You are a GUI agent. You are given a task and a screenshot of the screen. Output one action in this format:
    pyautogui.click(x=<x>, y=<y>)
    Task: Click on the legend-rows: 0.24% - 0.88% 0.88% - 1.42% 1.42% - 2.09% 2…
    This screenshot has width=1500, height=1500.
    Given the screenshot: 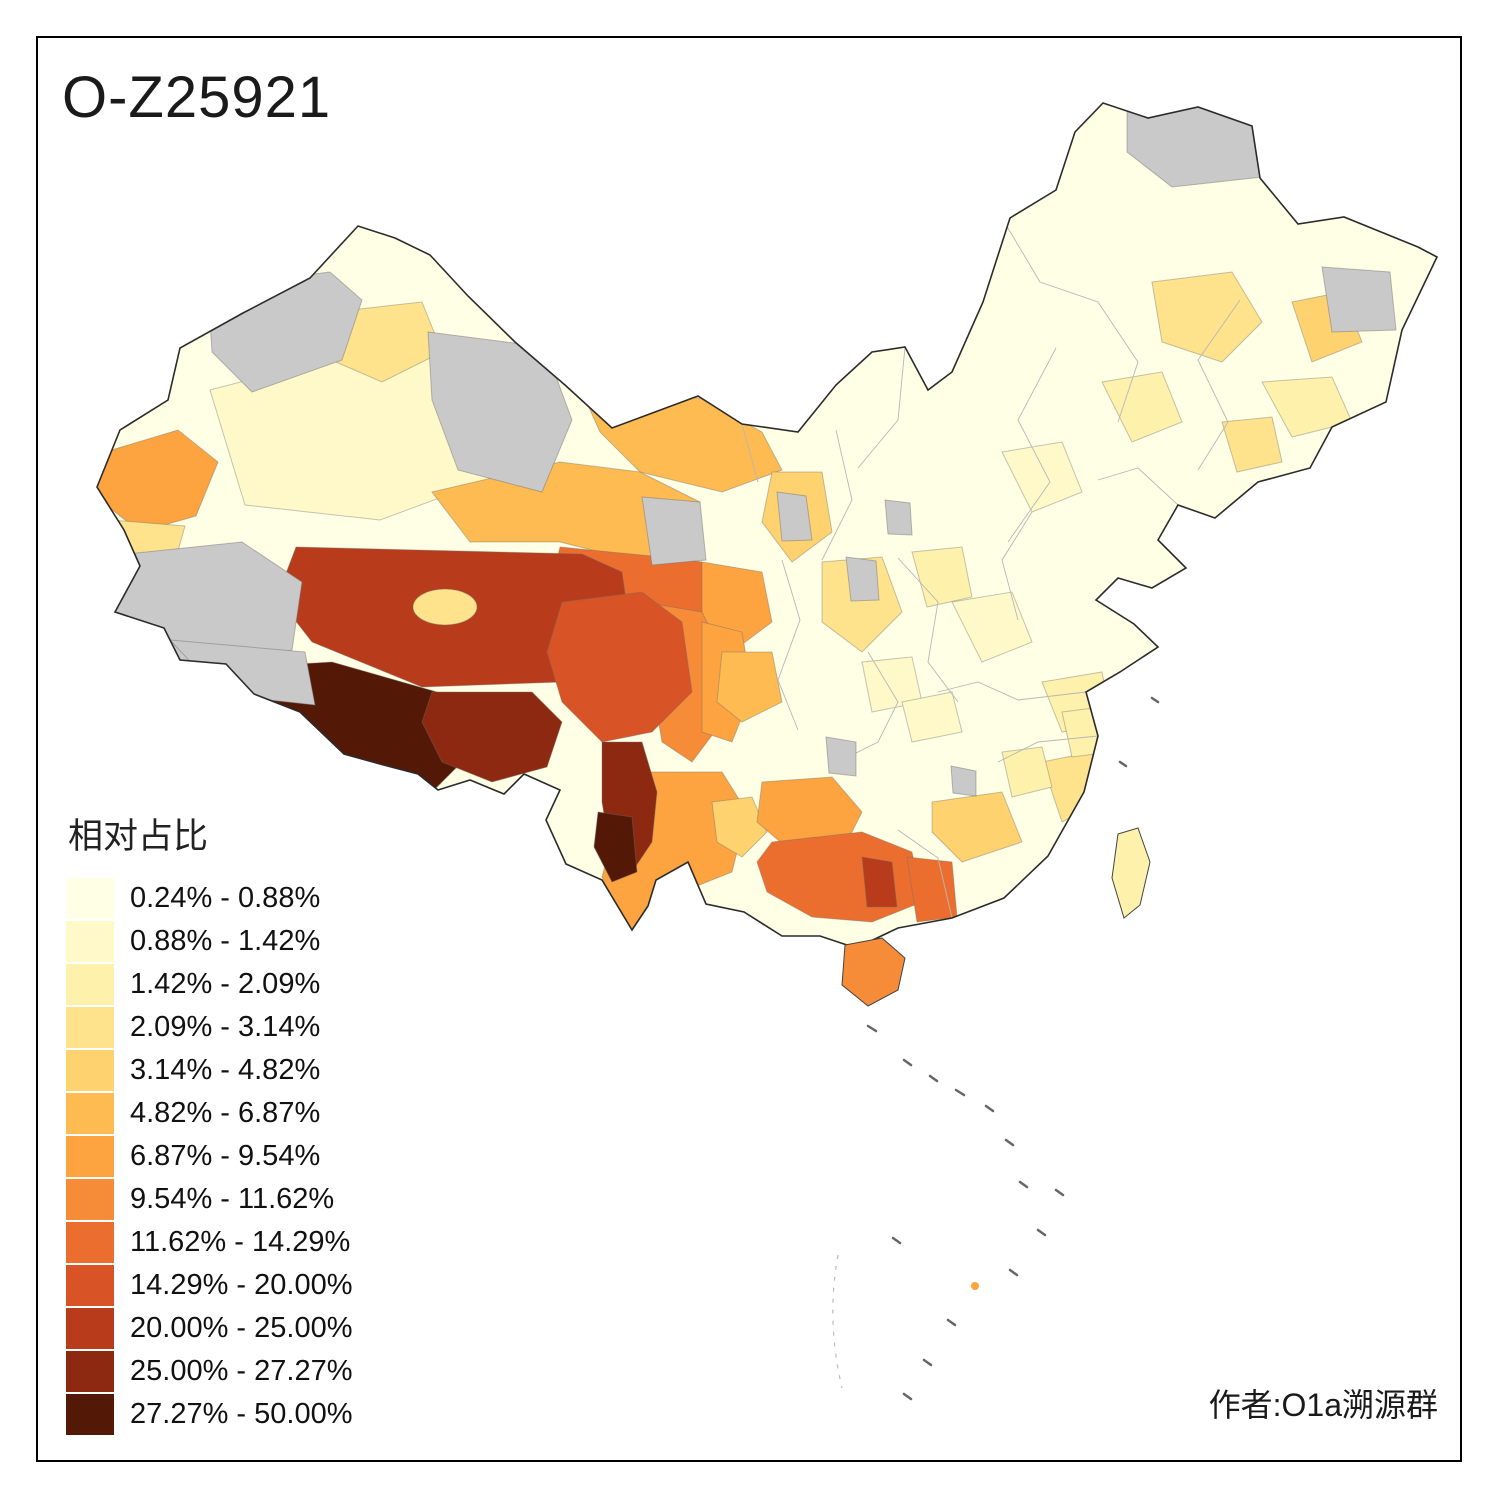 What is the action you would take?
    pyautogui.click(x=209, y=1156)
    